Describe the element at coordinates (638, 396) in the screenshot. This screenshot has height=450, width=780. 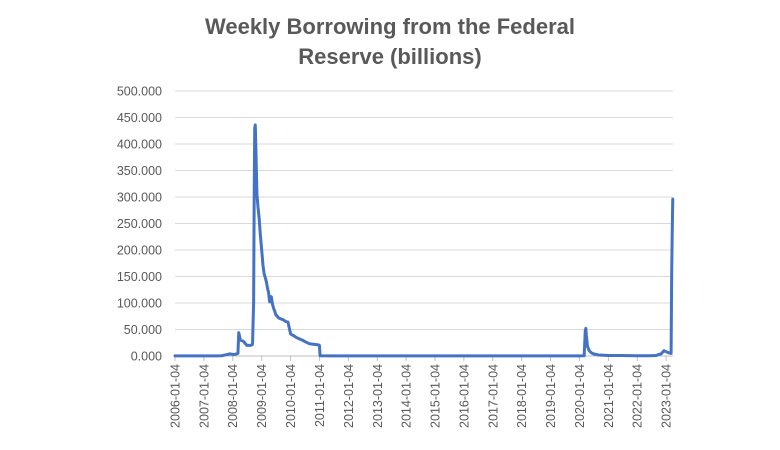
I see `x-tick-label: 2022-01-04` at that location.